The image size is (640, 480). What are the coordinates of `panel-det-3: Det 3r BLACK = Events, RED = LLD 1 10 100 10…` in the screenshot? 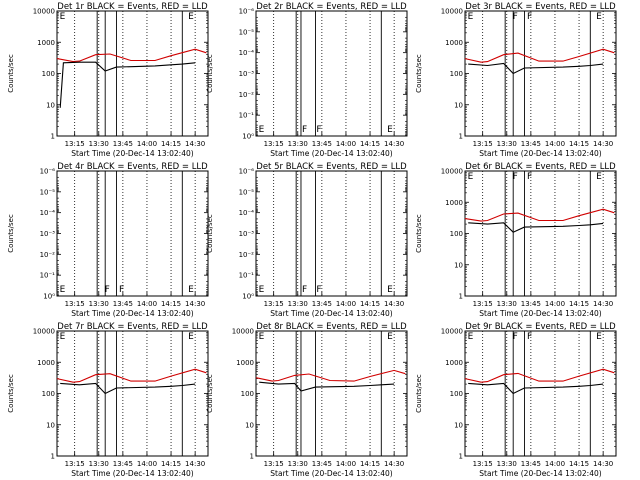 It's located at (516, 80).